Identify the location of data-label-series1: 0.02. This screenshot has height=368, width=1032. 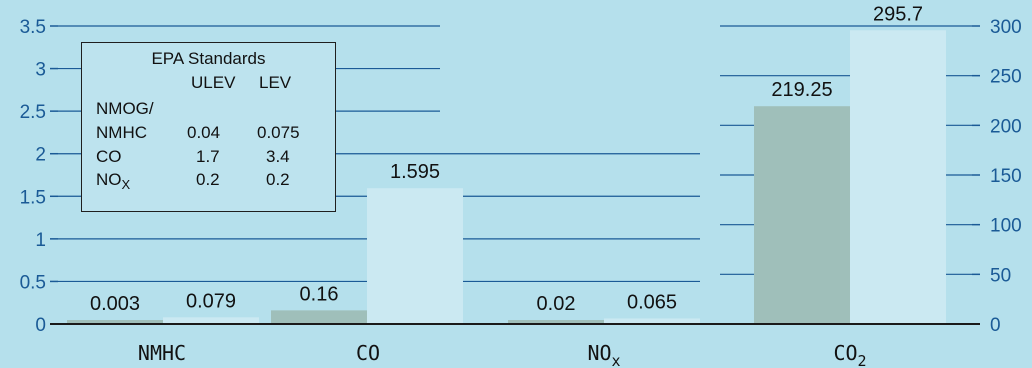
(556, 304).